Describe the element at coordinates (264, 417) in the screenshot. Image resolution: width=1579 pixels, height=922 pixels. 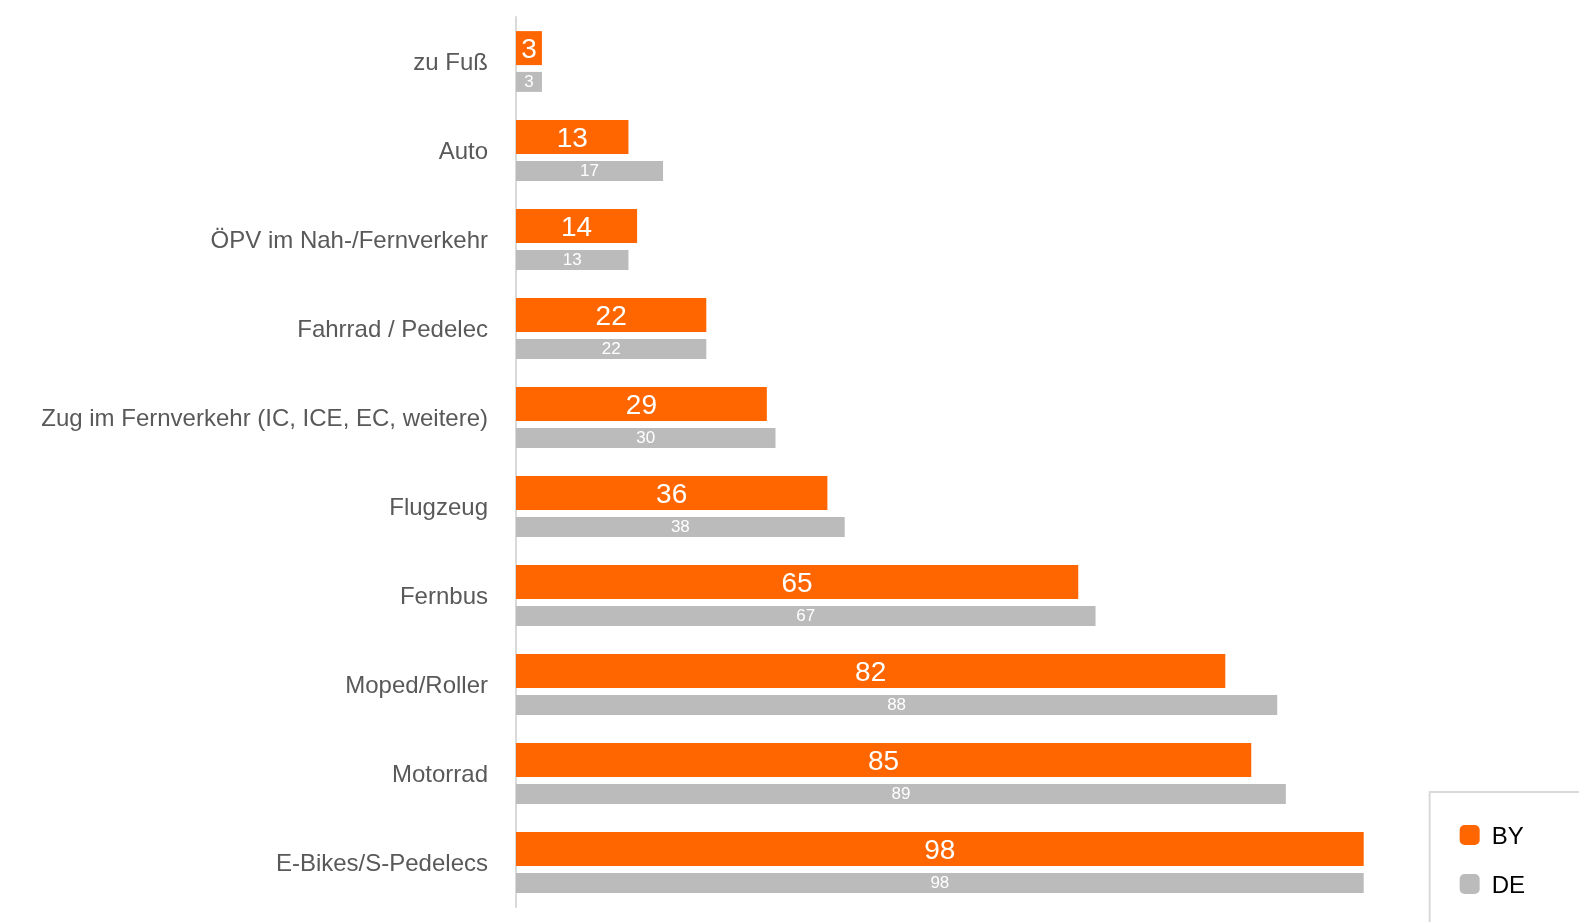
I see `y-tick-label: Zug im Fernverkehr (IC, ICE, EC, weitere)` at that location.